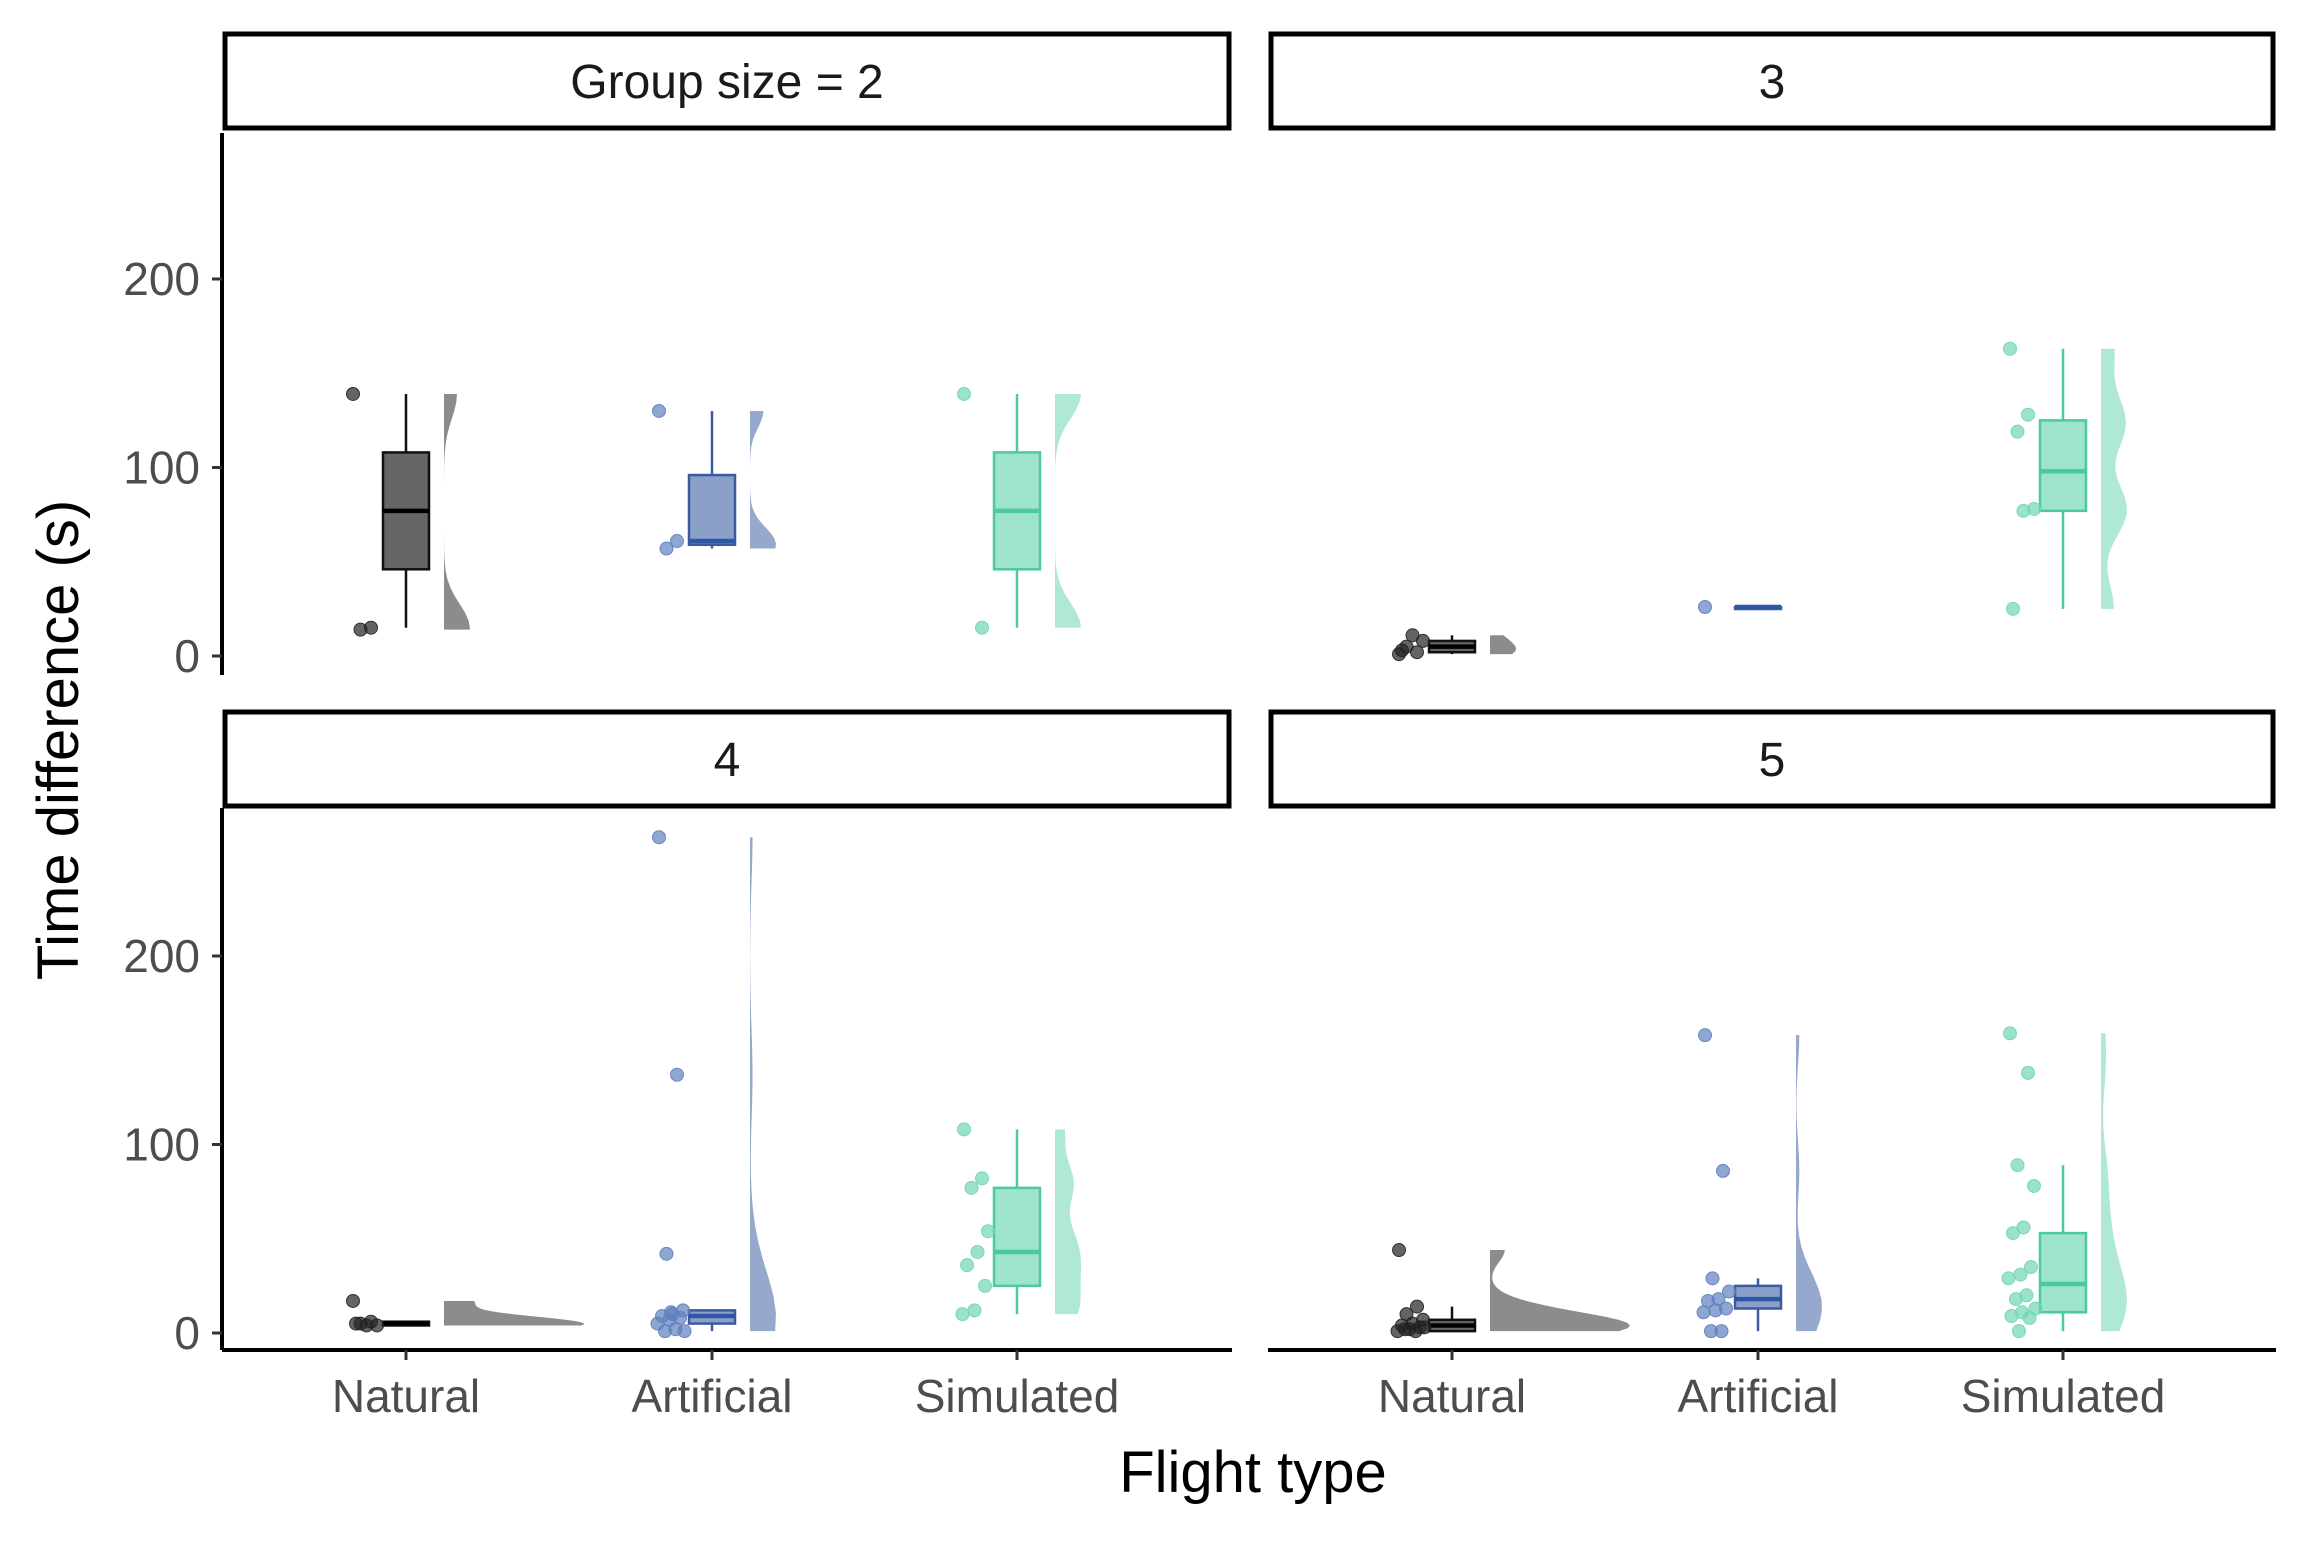 The width and height of the screenshot is (2304, 1541). I want to click on facet-strip-label: 4, so click(727, 760).